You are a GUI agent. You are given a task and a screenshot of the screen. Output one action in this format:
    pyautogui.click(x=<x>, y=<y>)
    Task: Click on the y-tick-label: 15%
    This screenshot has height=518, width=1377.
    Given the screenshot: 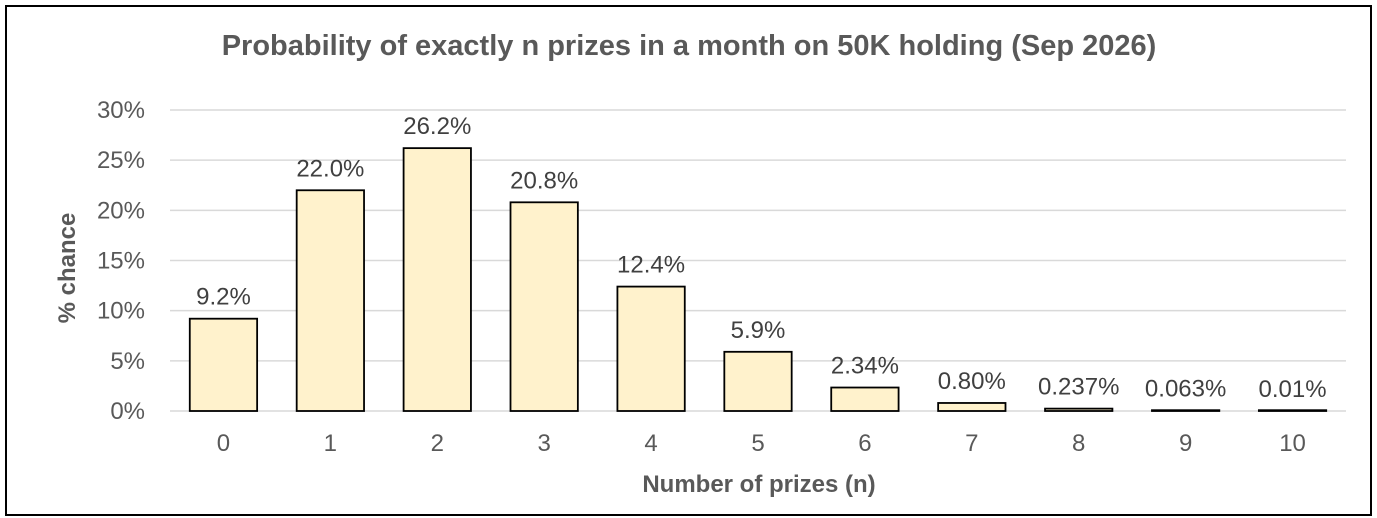 What is the action you would take?
    pyautogui.click(x=121, y=261)
    